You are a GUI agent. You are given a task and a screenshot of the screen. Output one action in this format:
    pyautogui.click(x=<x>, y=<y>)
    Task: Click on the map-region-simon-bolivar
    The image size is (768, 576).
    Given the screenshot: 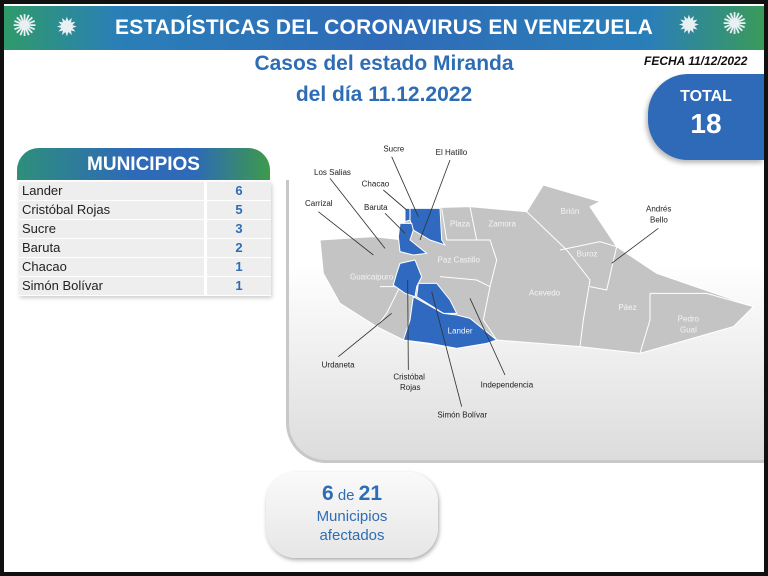 What is the action you would take?
    pyautogui.click(x=437, y=298)
    